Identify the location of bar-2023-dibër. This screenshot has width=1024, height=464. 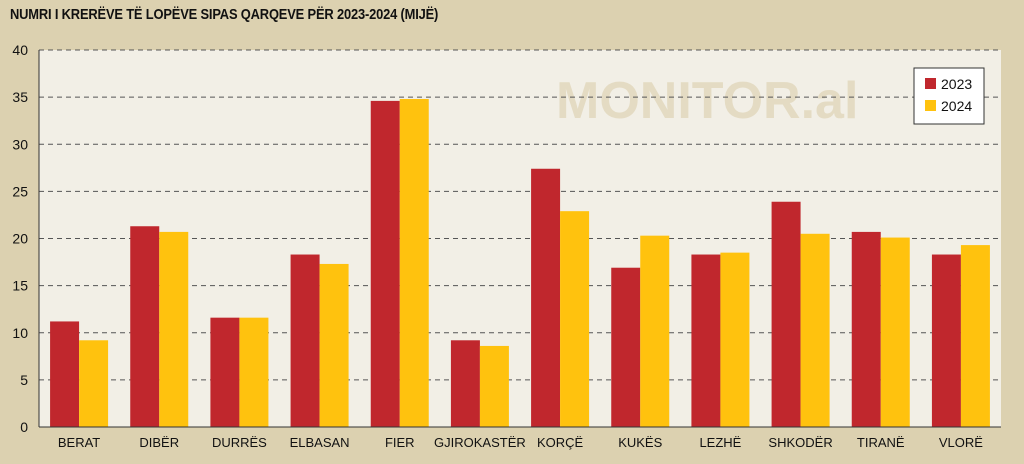
(145, 326).